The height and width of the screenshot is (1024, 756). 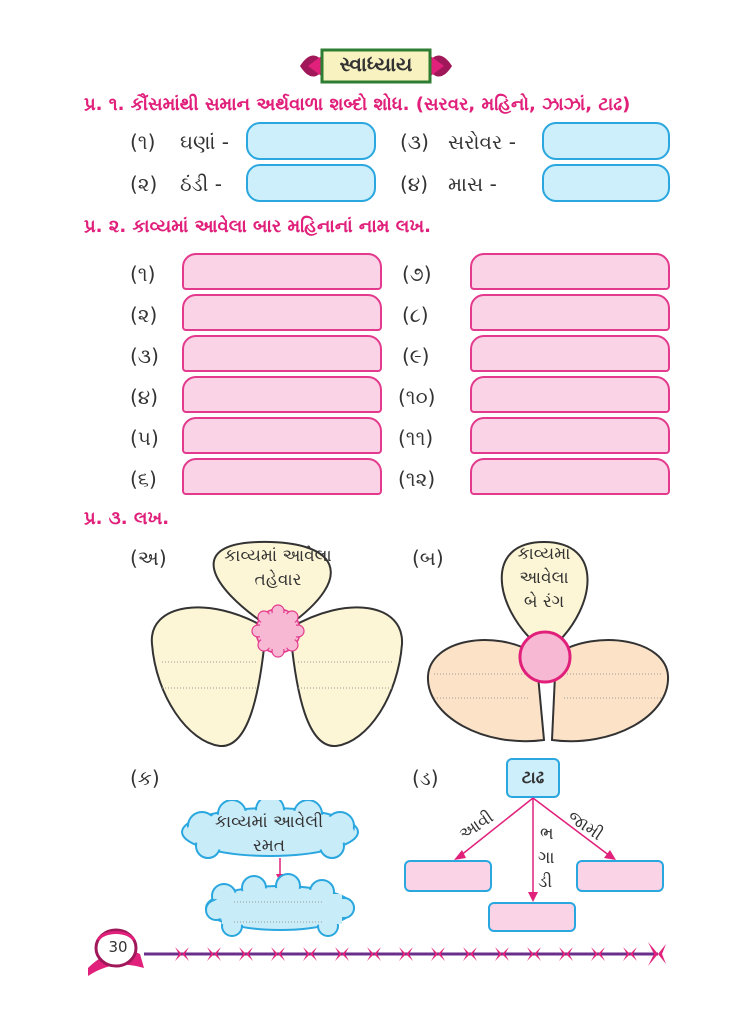 What do you see at coordinates (414, 142) in the screenshot?
I see `q1-item-3-number: (૩)` at bounding box center [414, 142].